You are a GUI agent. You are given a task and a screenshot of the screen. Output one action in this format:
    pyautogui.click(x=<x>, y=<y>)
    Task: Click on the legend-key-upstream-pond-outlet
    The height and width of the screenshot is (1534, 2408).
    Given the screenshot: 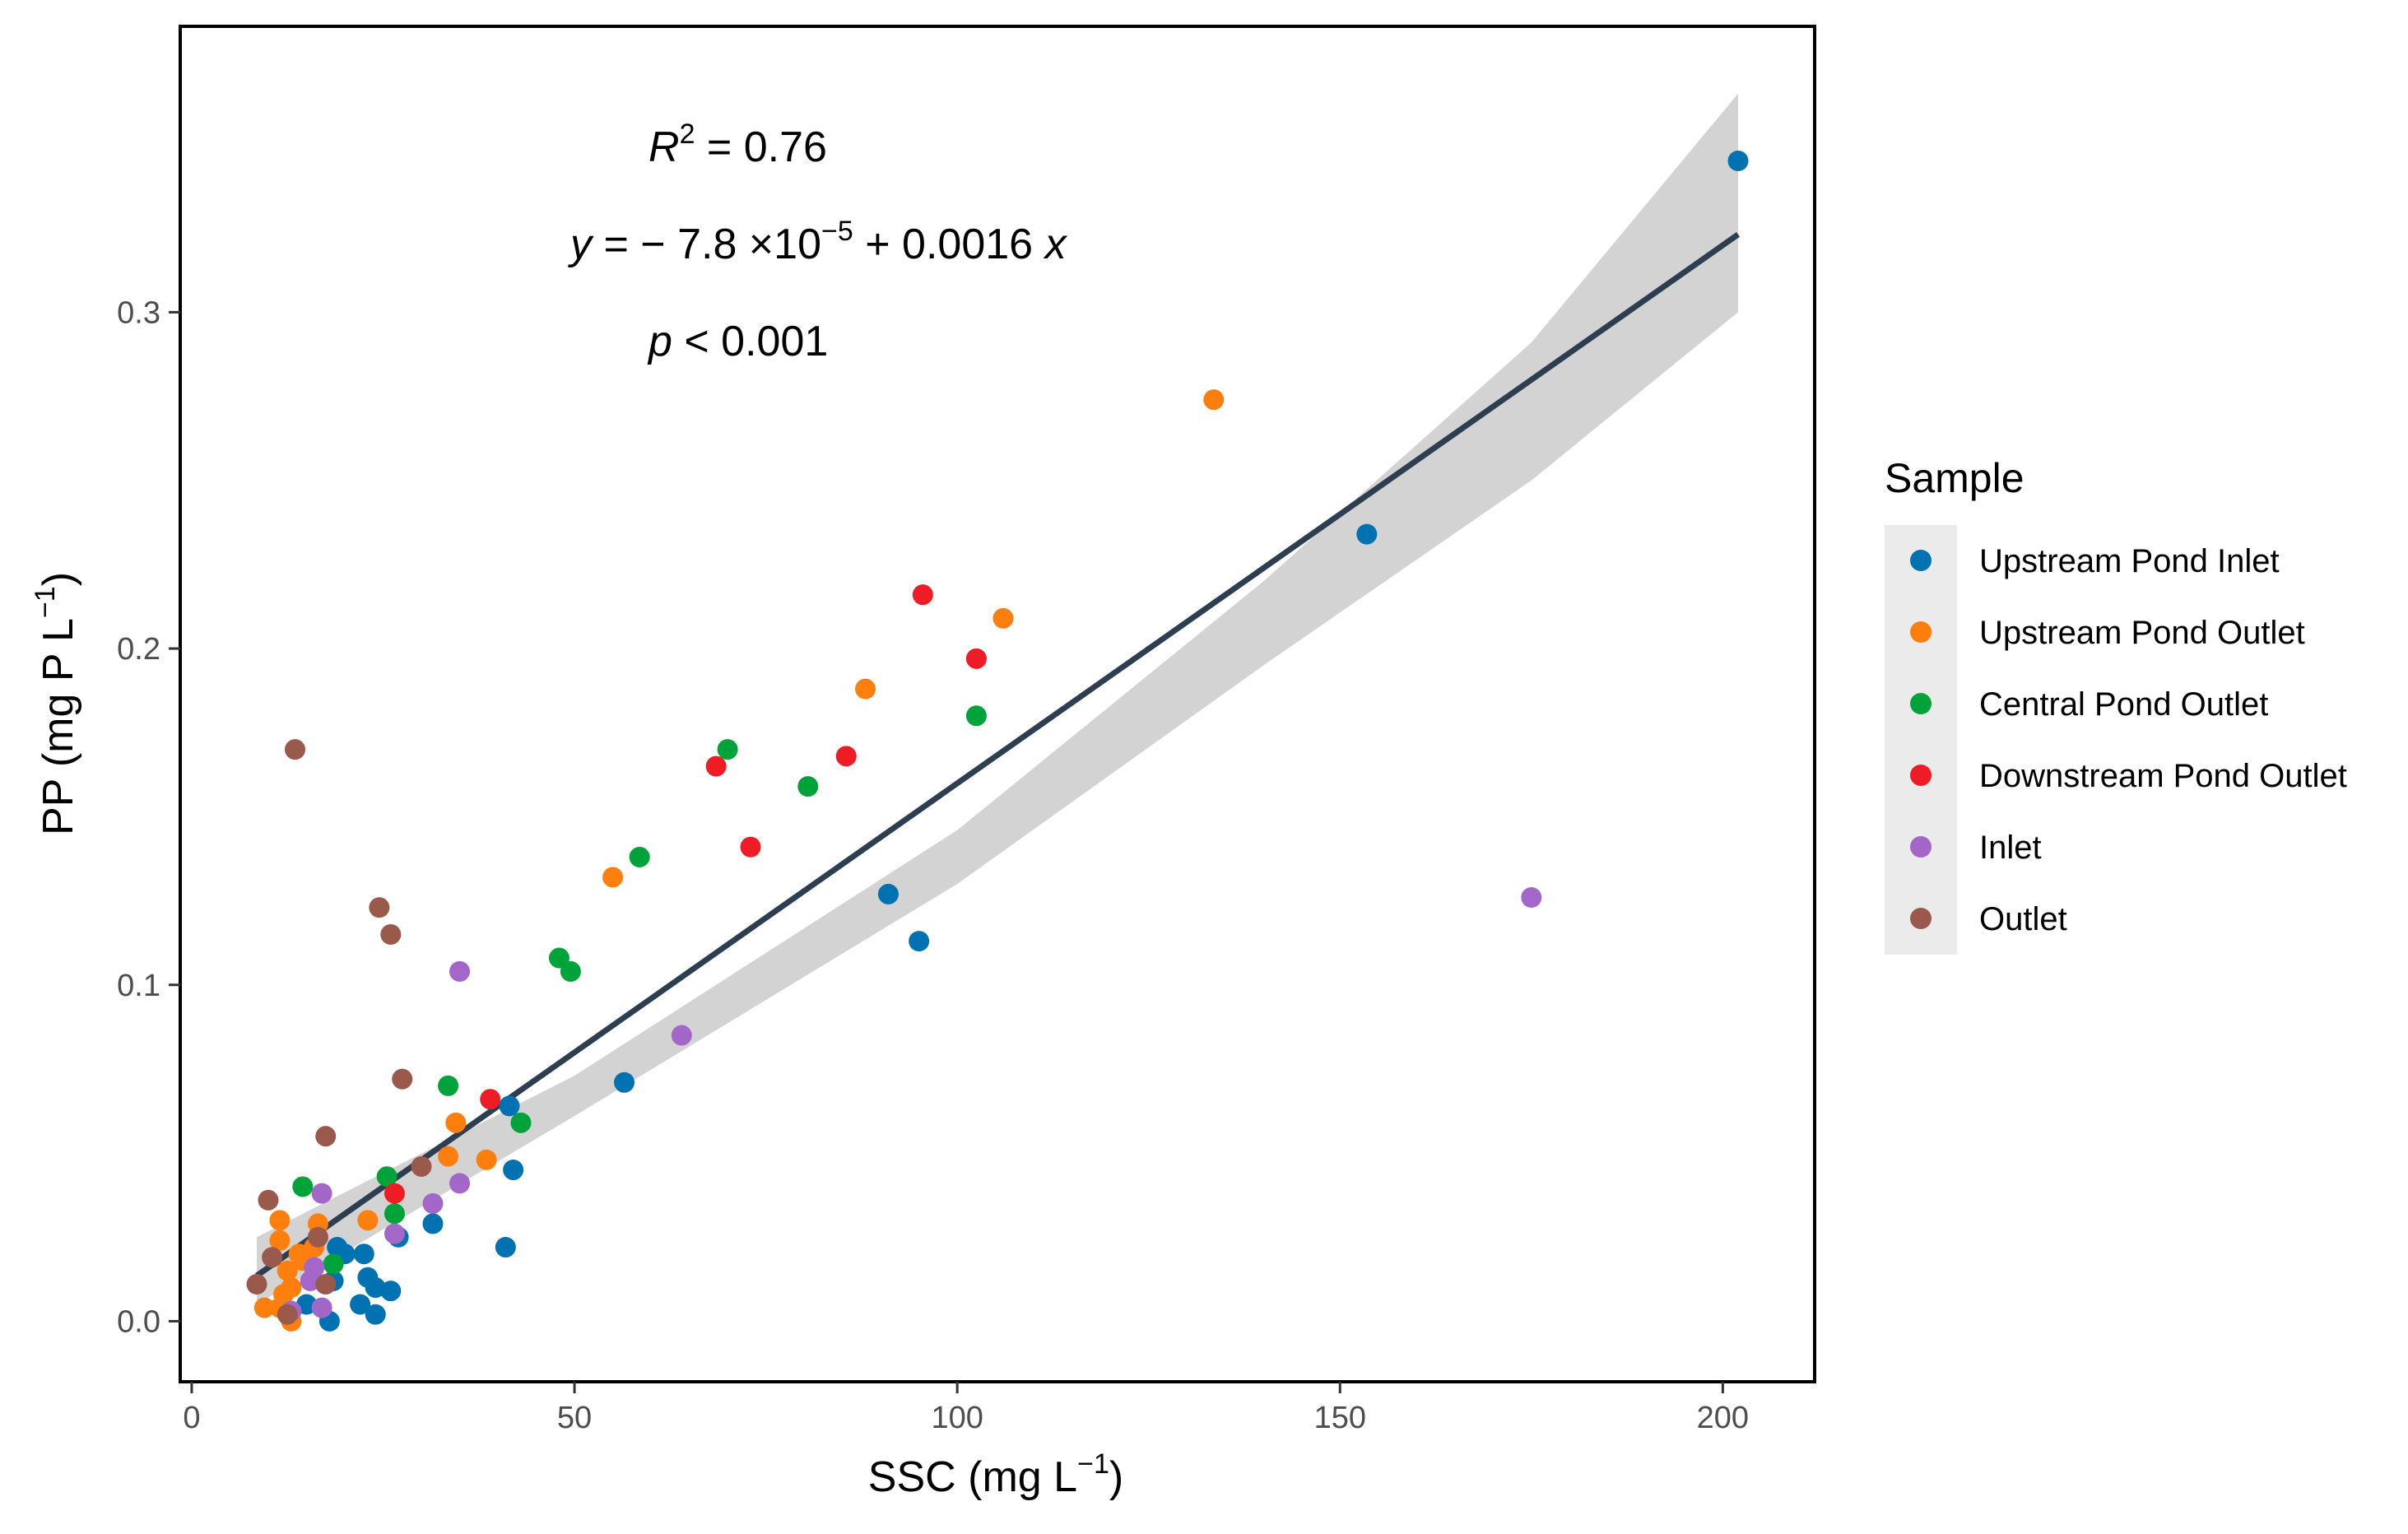 What is the action you would take?
    pyautogui.click(x=1921, y=632)
    